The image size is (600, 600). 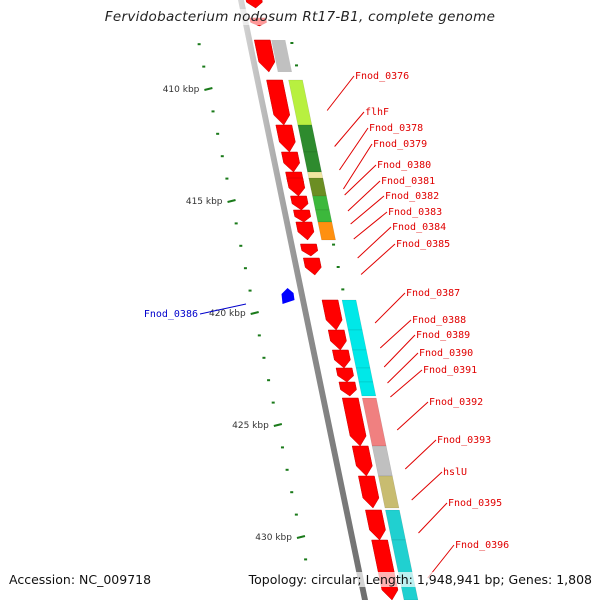 I want to click on gene-label: Fnod_0383, so click(x=415, y=212).